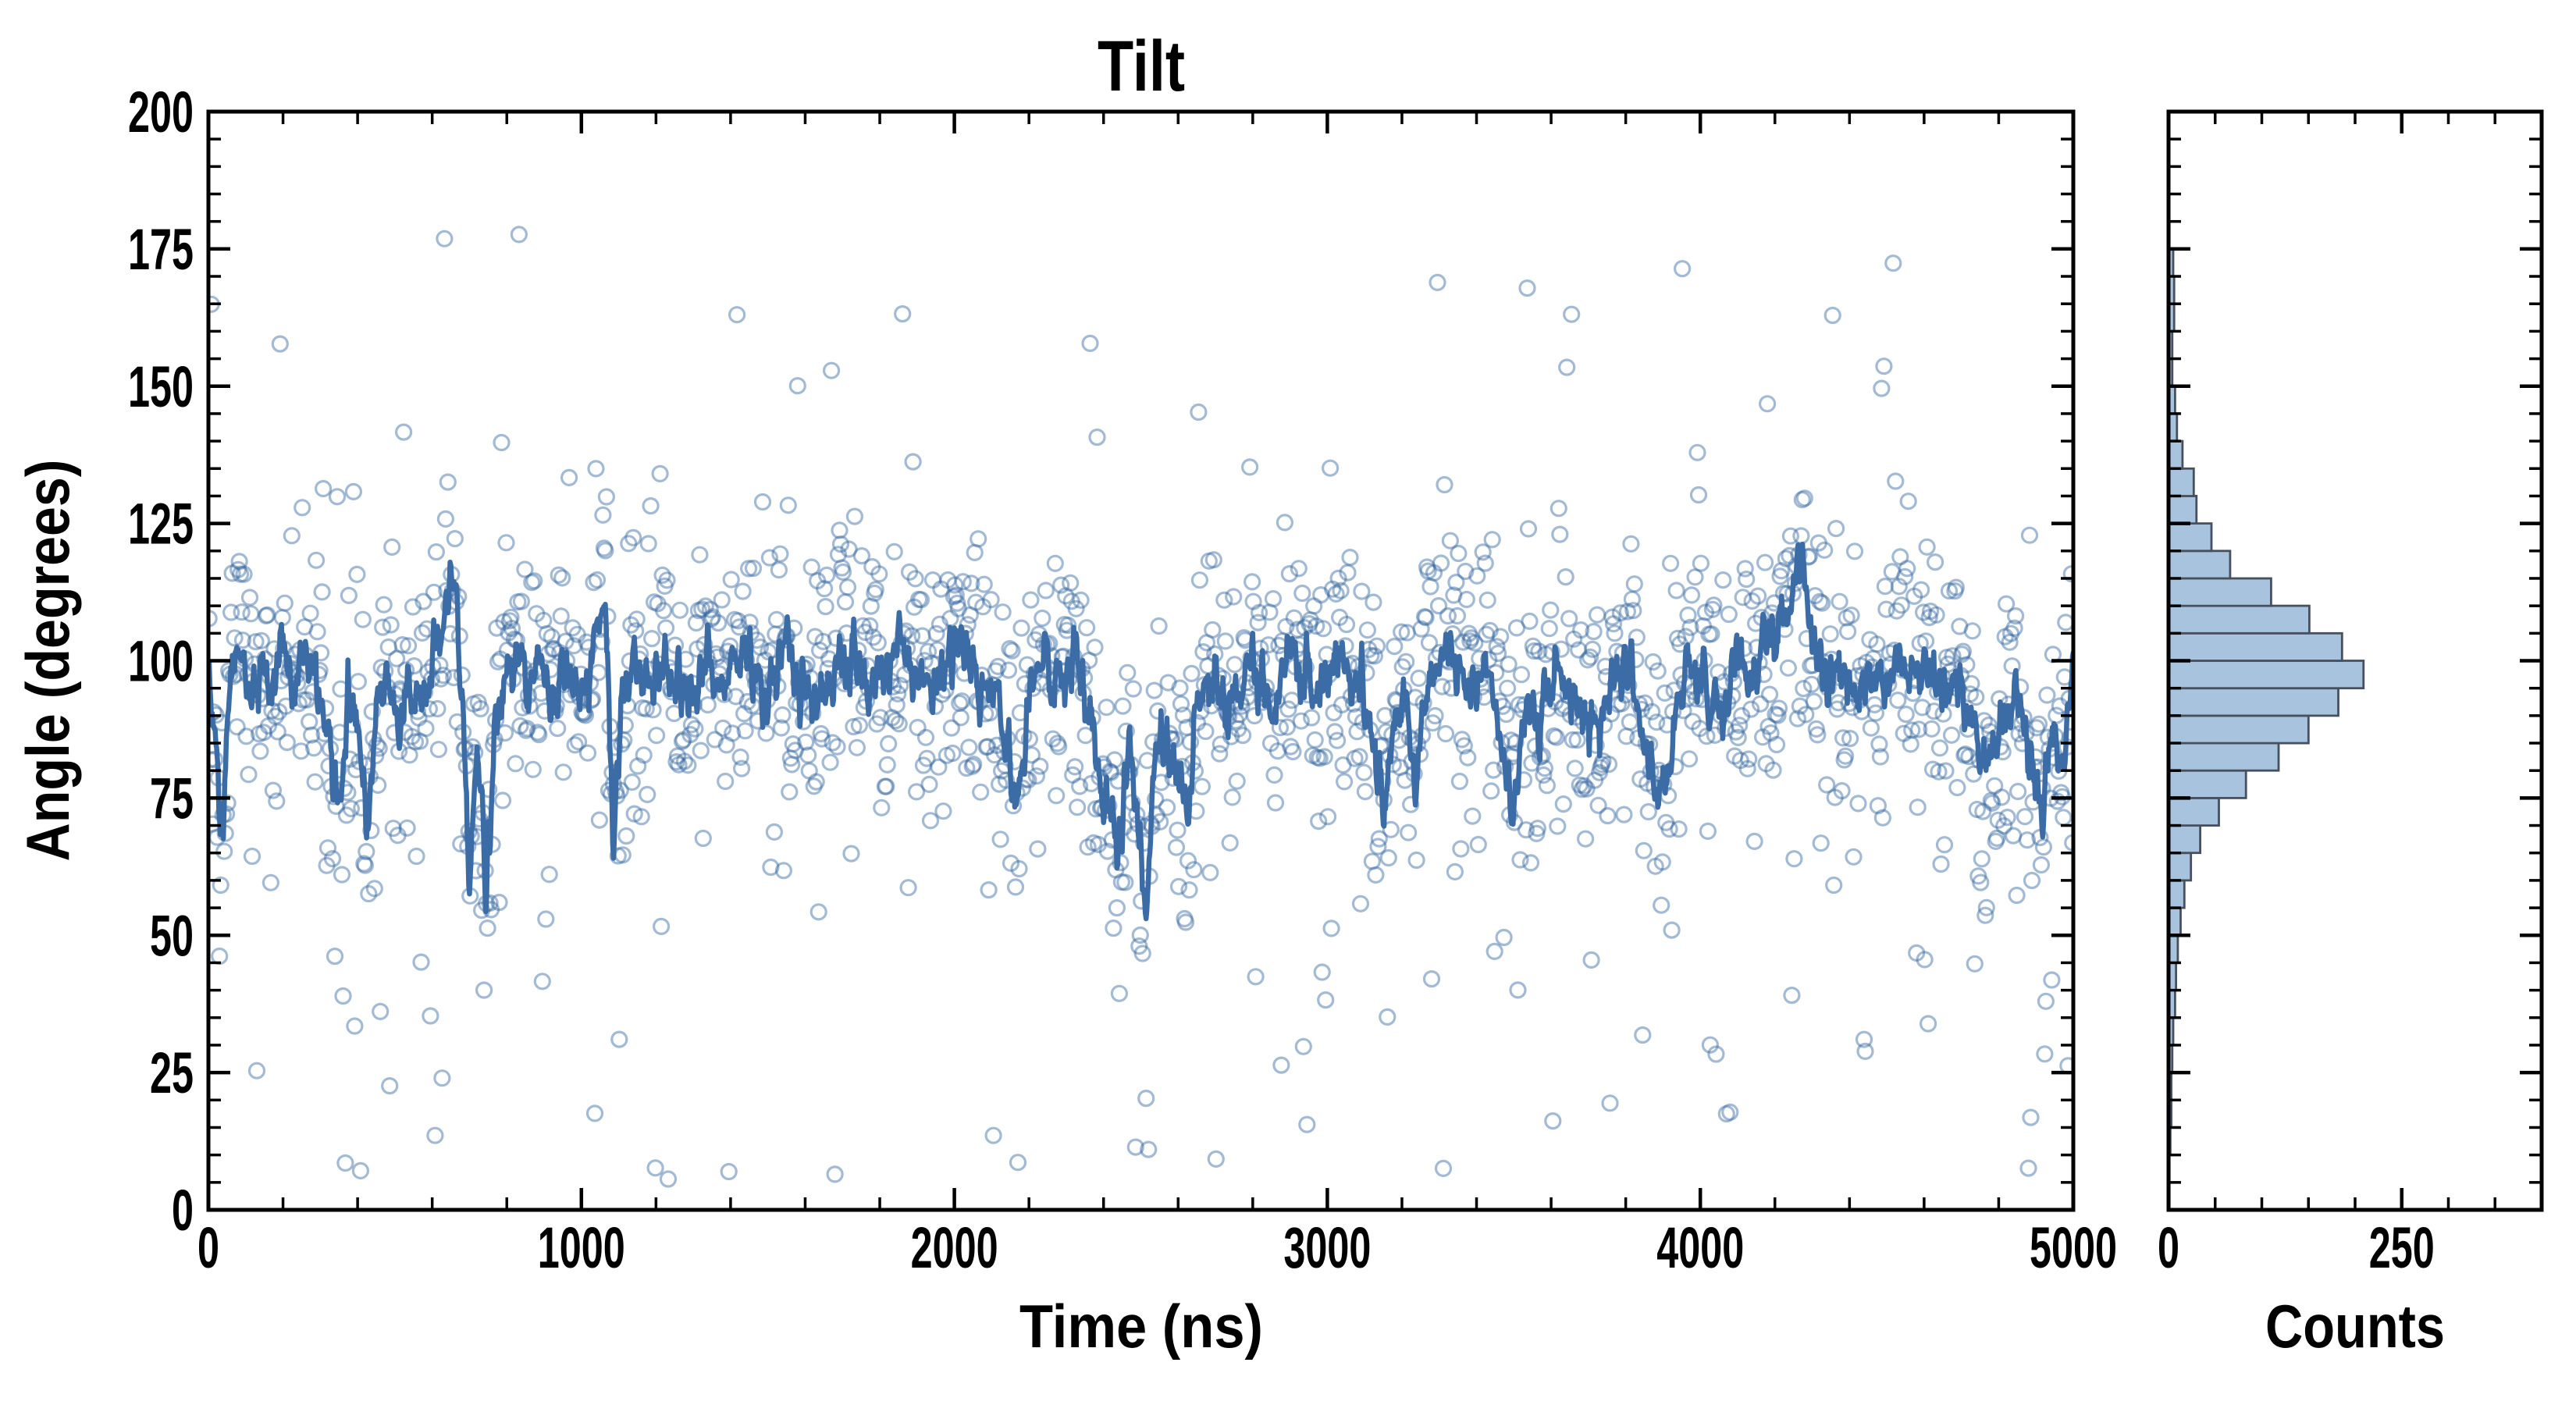 This screenshot has height=1405, width=2576. I want to click on y-tick-label: 200, so click(161, 112).